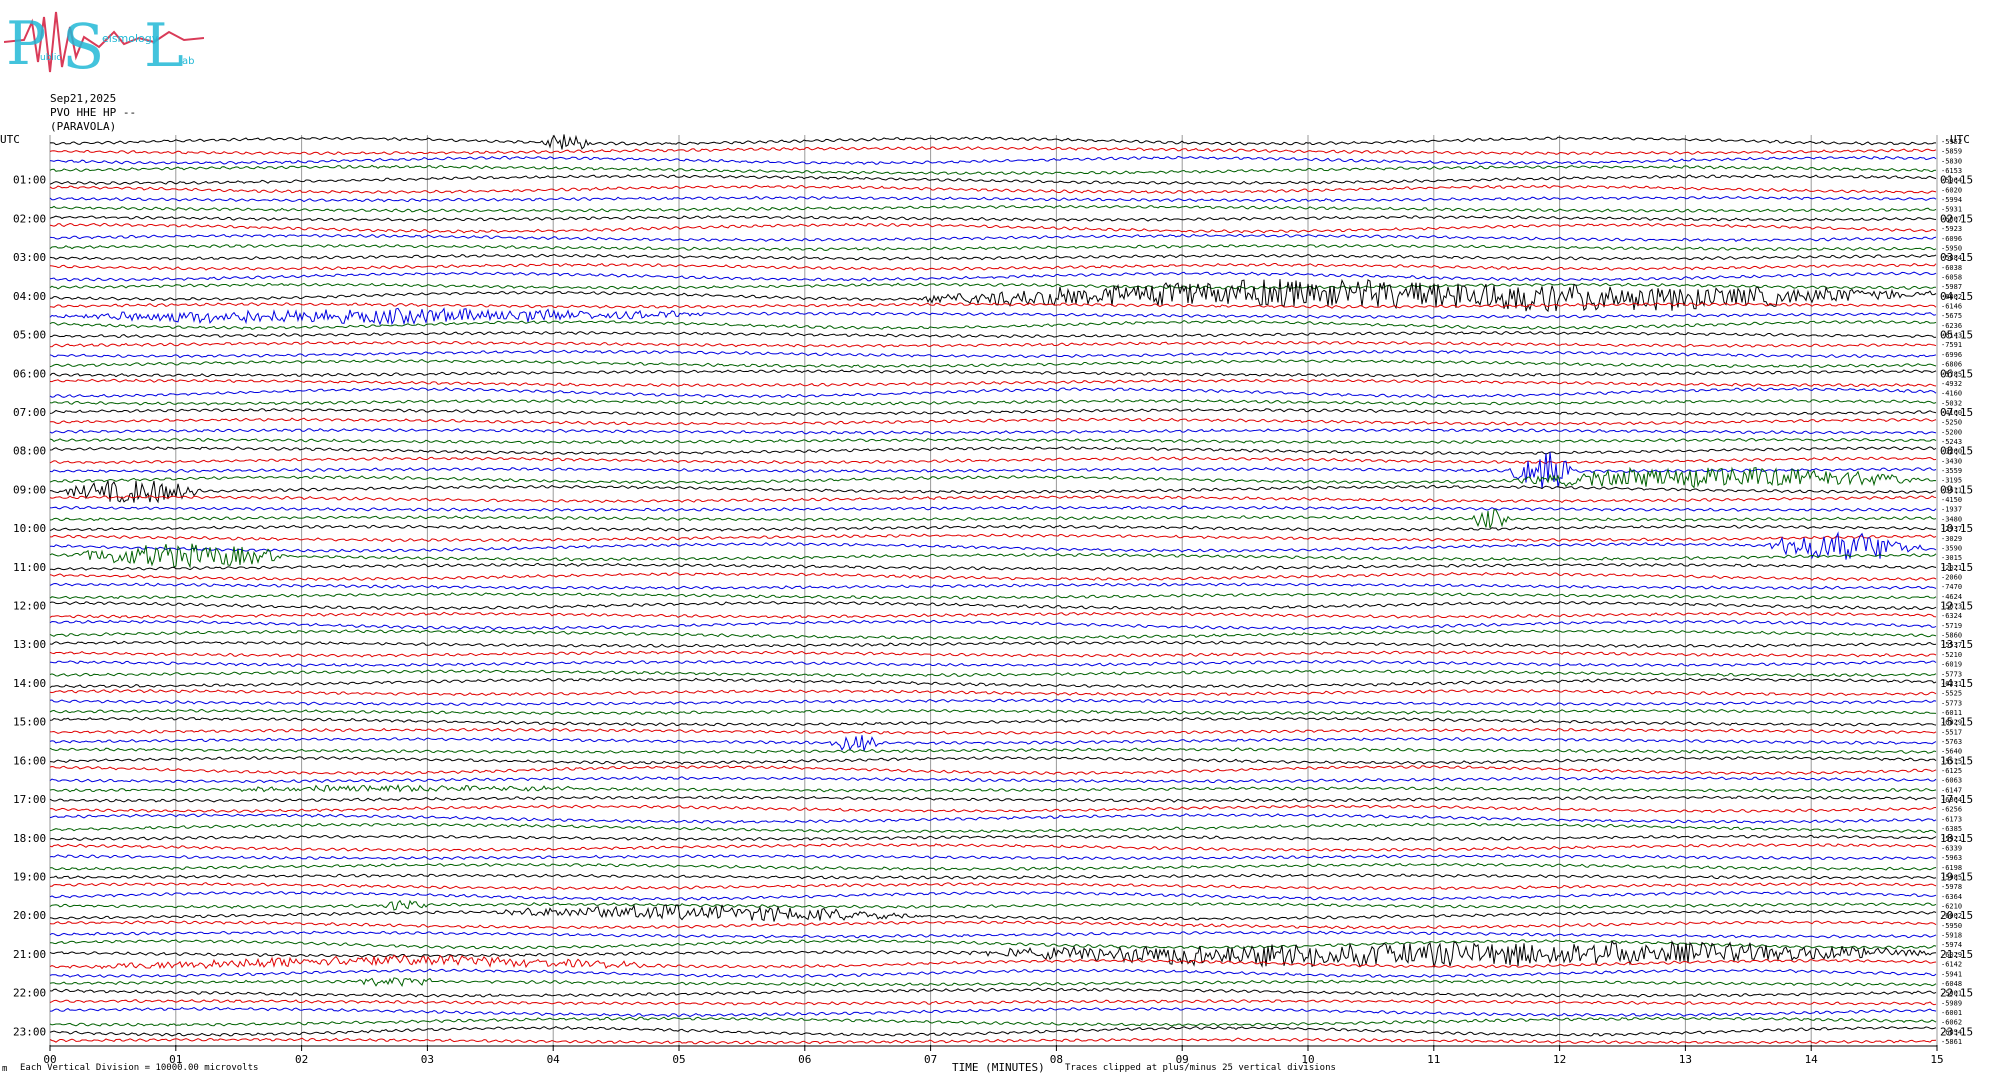  I want to click on x-tick-label: 06, so click(804, 1059).